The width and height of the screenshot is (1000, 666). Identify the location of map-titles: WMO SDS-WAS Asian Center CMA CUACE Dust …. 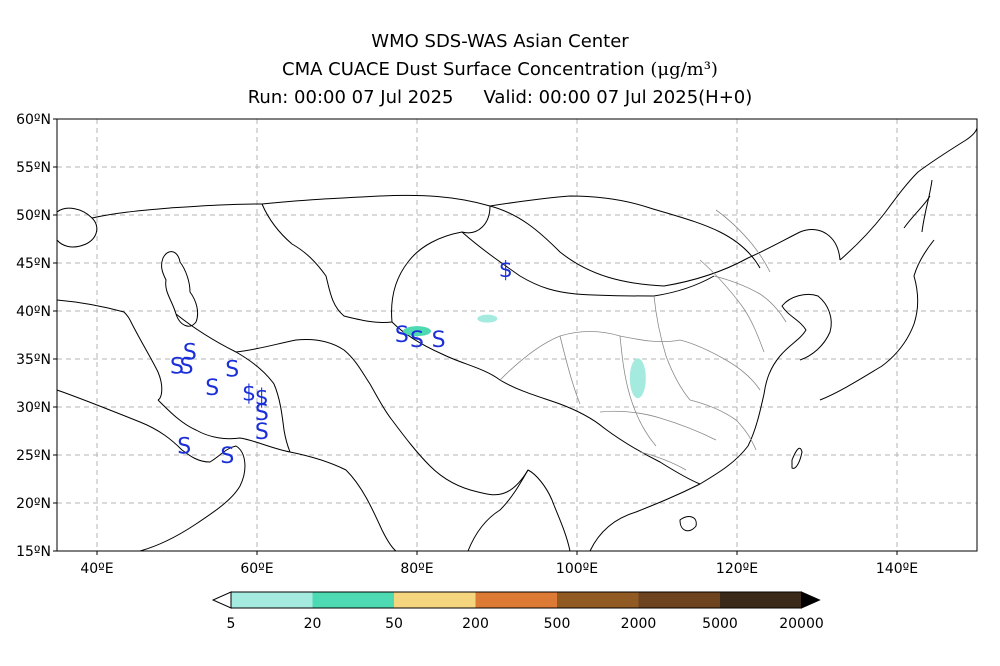
(500, 70).